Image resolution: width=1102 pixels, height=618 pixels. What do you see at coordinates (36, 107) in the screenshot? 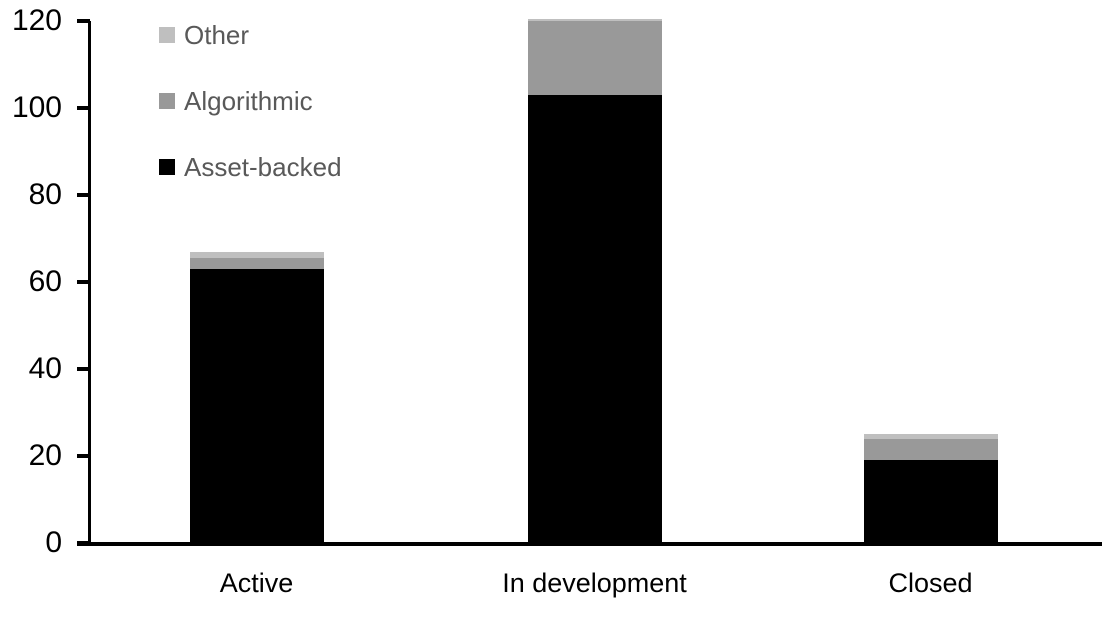
I see `y-tick-label-100: 100` at bounding box center [36, 107].